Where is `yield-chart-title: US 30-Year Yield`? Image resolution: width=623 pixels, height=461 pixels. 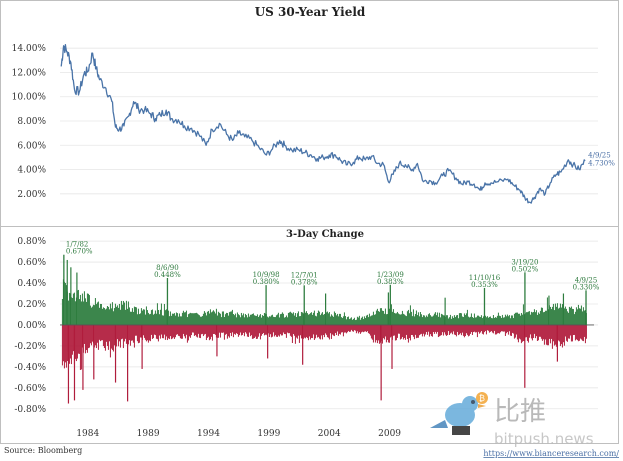 yield-chart-title: US 30-Year Yield is located at coordinates (310, 12).